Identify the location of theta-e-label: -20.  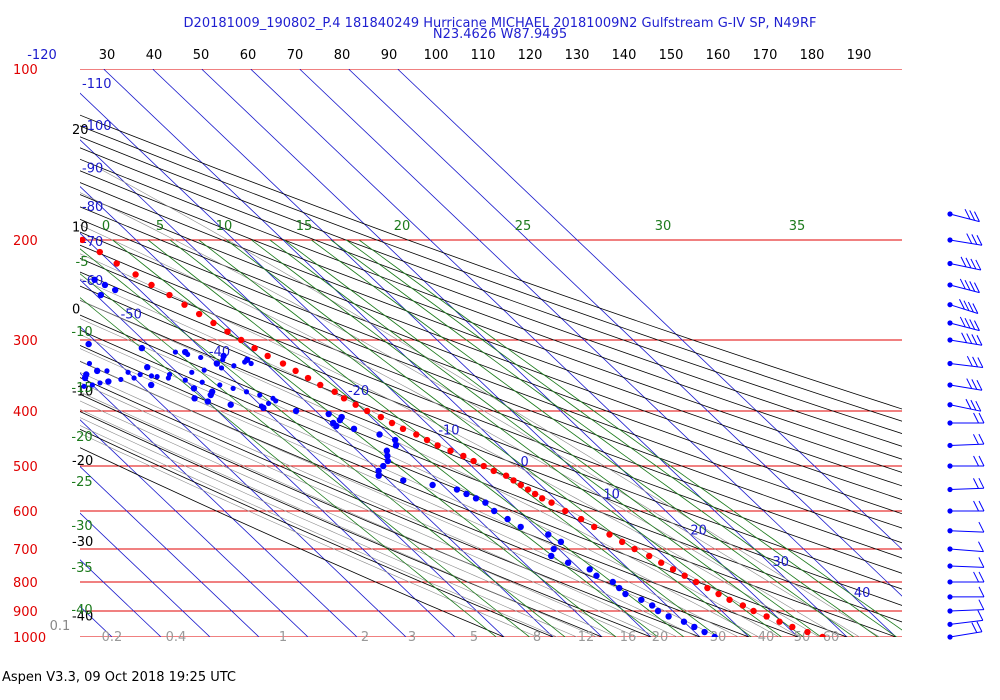
(81, 437).